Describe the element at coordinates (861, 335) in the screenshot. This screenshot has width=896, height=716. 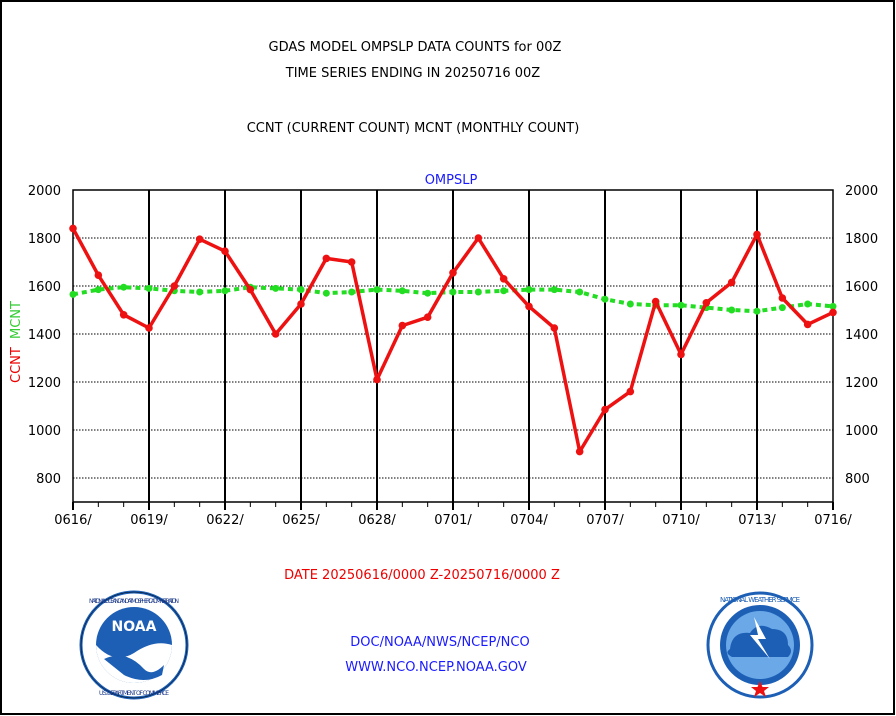
I see `y-axis-right-ticks: 800 1000 1200 1400 1600 1800 2000` at that location.